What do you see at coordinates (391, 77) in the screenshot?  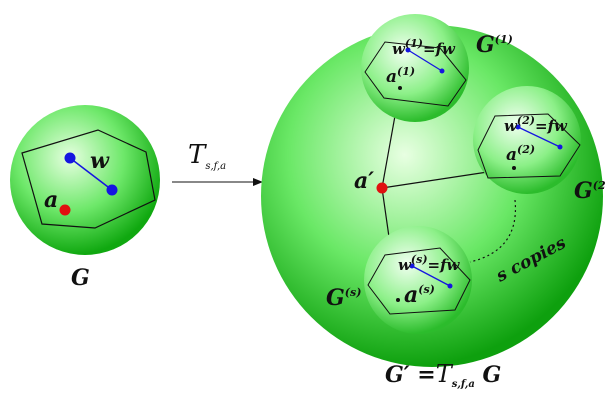 I see `copy-1-a-text: a` at bounding box center [391, 77].